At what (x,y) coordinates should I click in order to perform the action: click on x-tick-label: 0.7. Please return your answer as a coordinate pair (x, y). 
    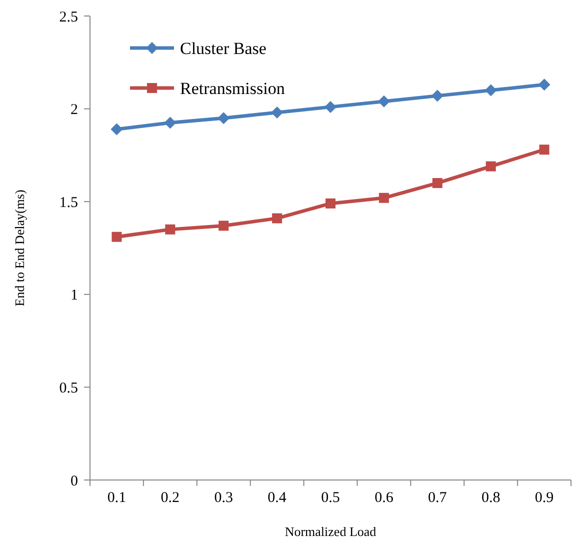
    Looking at the image, I should click on (438, 498).